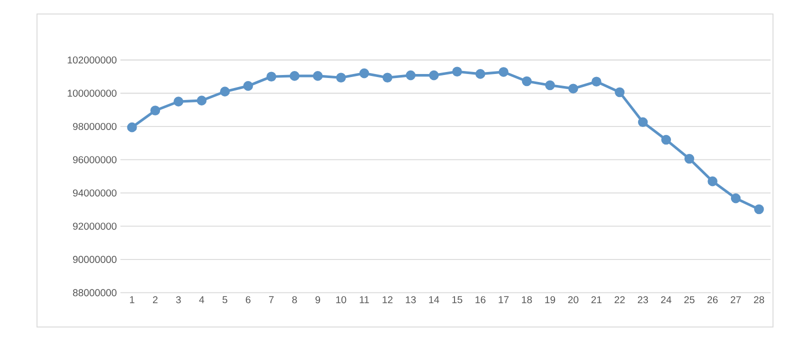 Image resolution: width=800 pixels, height=349 pixels. What do you see at coordinates (643, 300) in the screenshot?
I see `x-tick-label: 23` at bounding box center [643, 300].